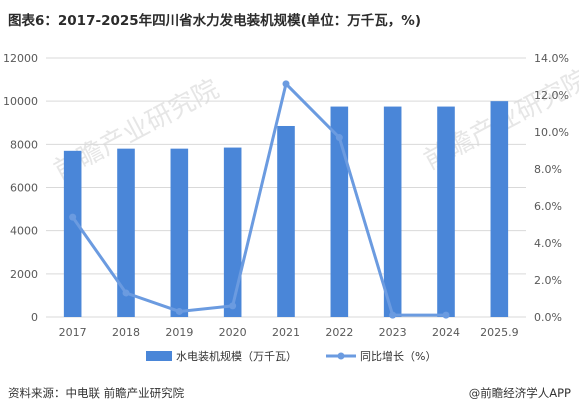  Describe the element at coordinates (179, 232) in the screenshot. I see `bar-2019` at that location.